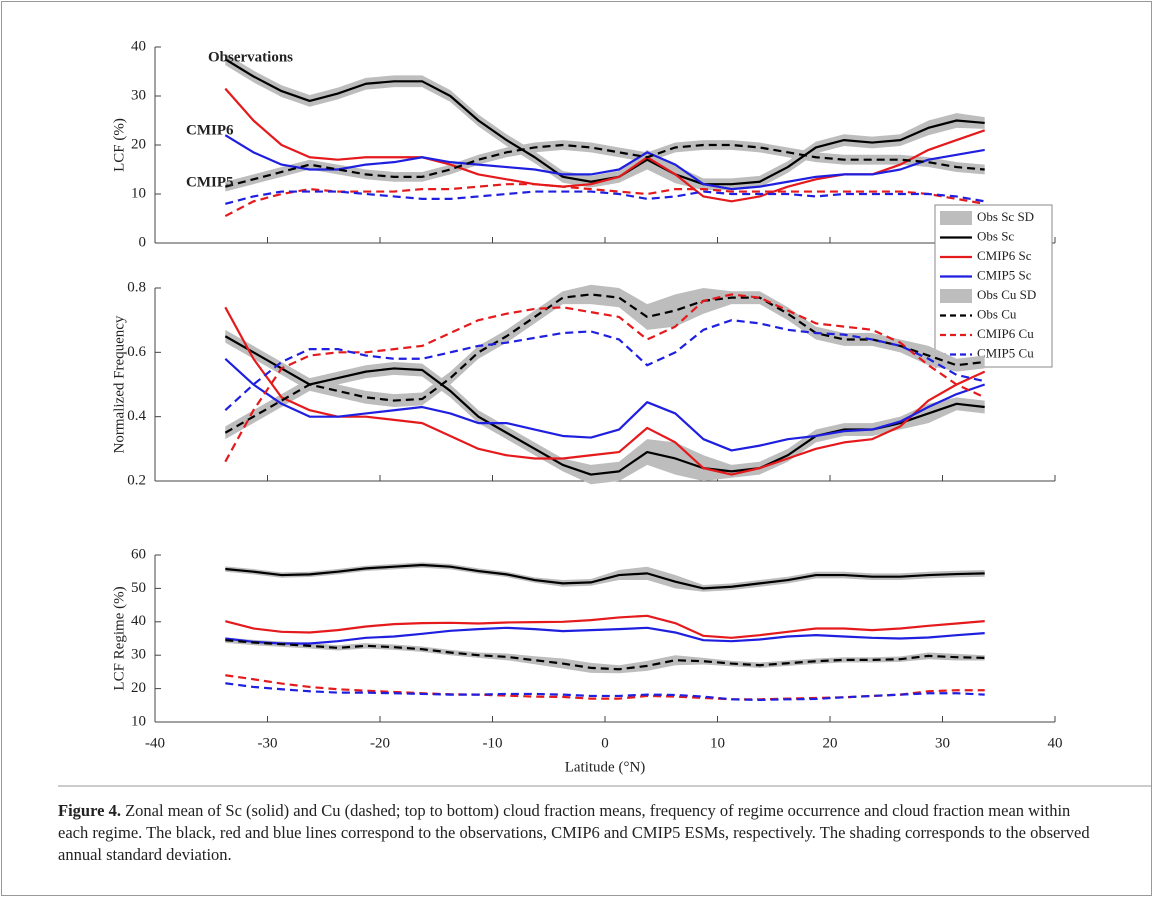 Image resolution: width=1153 pixels, height=897 pixels. What do you see at coordinates (210, 182) in the screenshot?
I see `annotation: CMIP5` at bounding box center [210, 182].